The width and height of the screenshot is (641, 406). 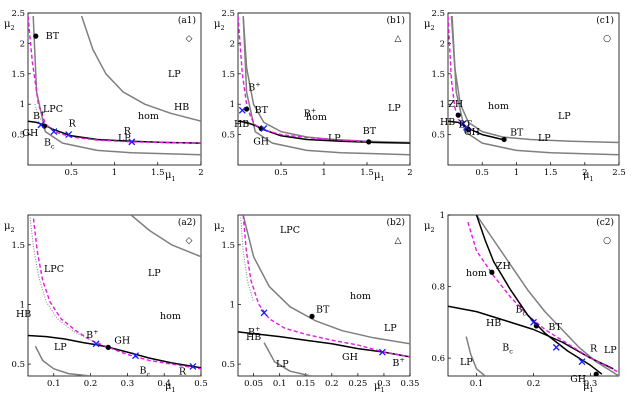 What do you see at coordinates (108, 347) in the screenshot?
I see `point-gh` at bounding box center [108, 347].